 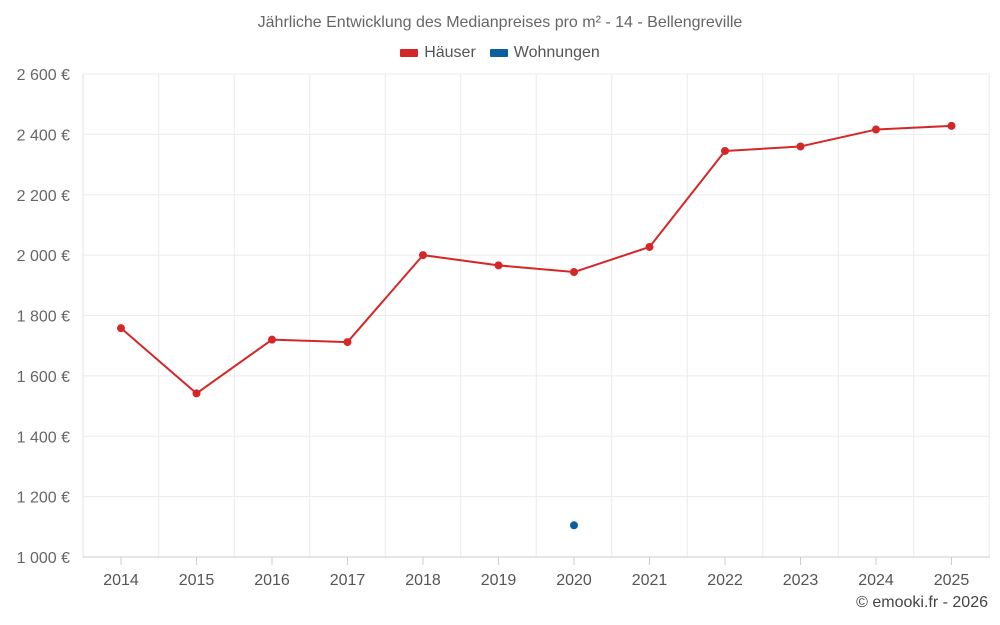 What do you see at coordinates (423, 580) in the screenshot?
I see `x-tick-label: 2018` at bounding box center [423, 580].